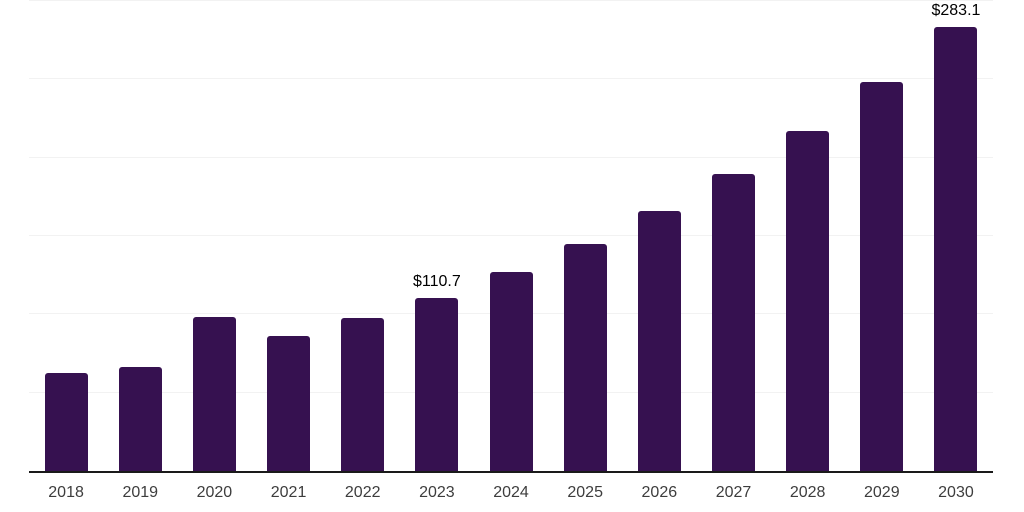 This screenshot has width=1024, height=512. I want to click on bar-2028, so click(808, 301).